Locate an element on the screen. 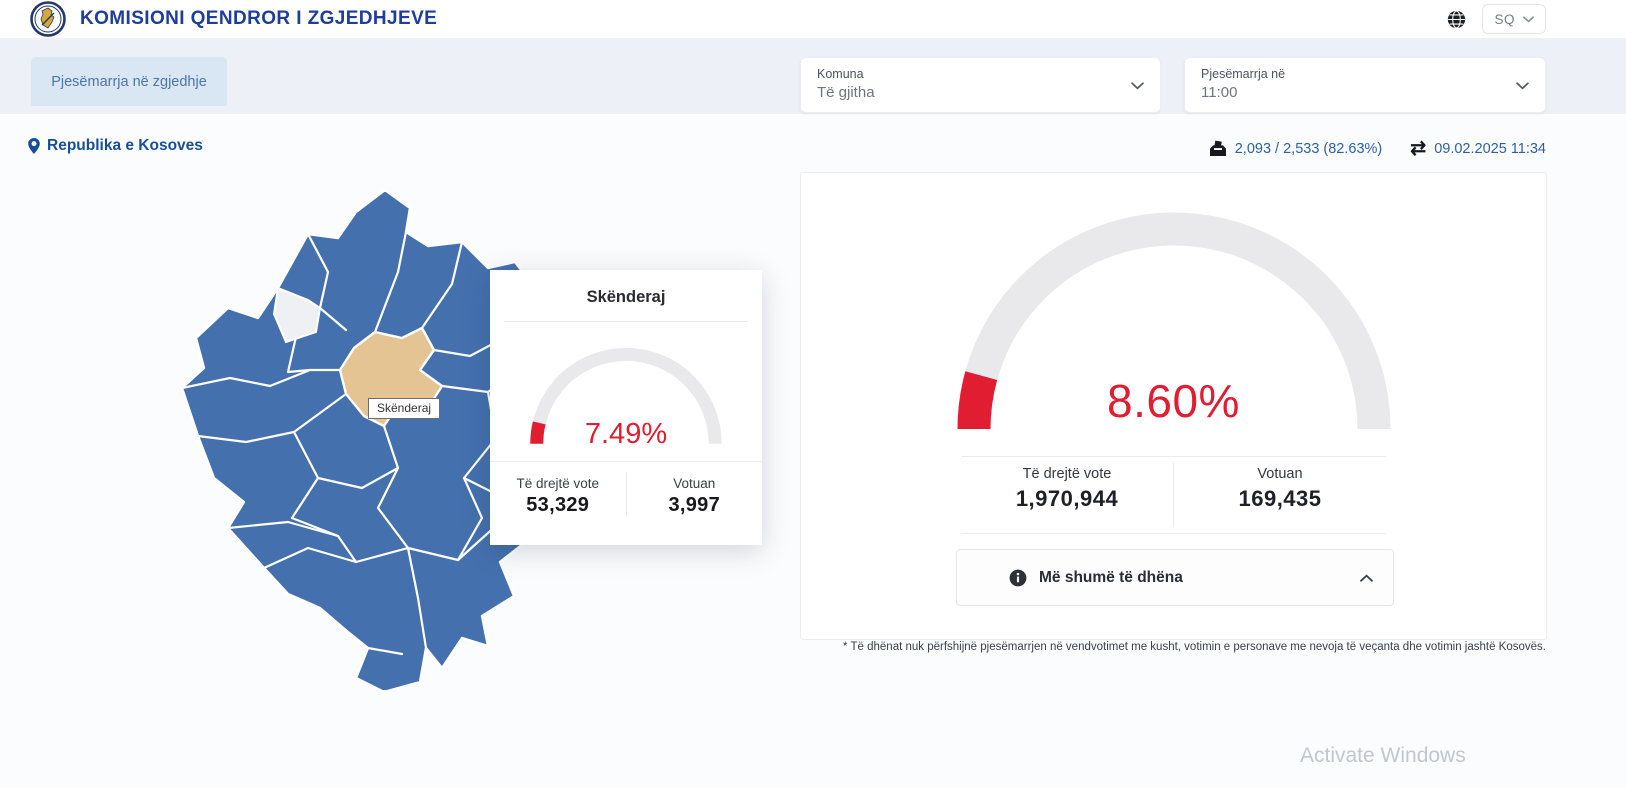 This screenshot has height=788, width=1626. map-tooltip: Skënderaj is located at coordinates (404, 408).